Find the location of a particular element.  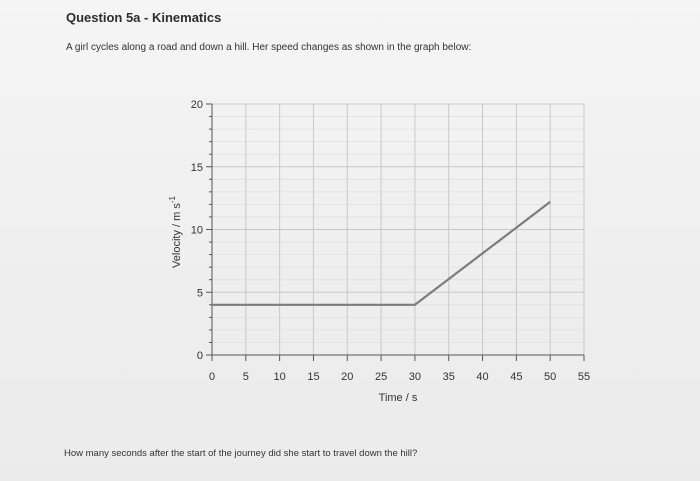

page-title: Question 5a - Kinematics is located at coordinates (144, 17).